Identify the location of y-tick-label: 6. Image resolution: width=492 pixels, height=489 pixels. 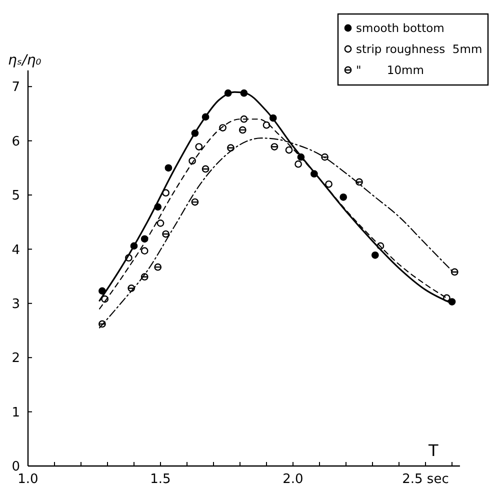
(16, 142).